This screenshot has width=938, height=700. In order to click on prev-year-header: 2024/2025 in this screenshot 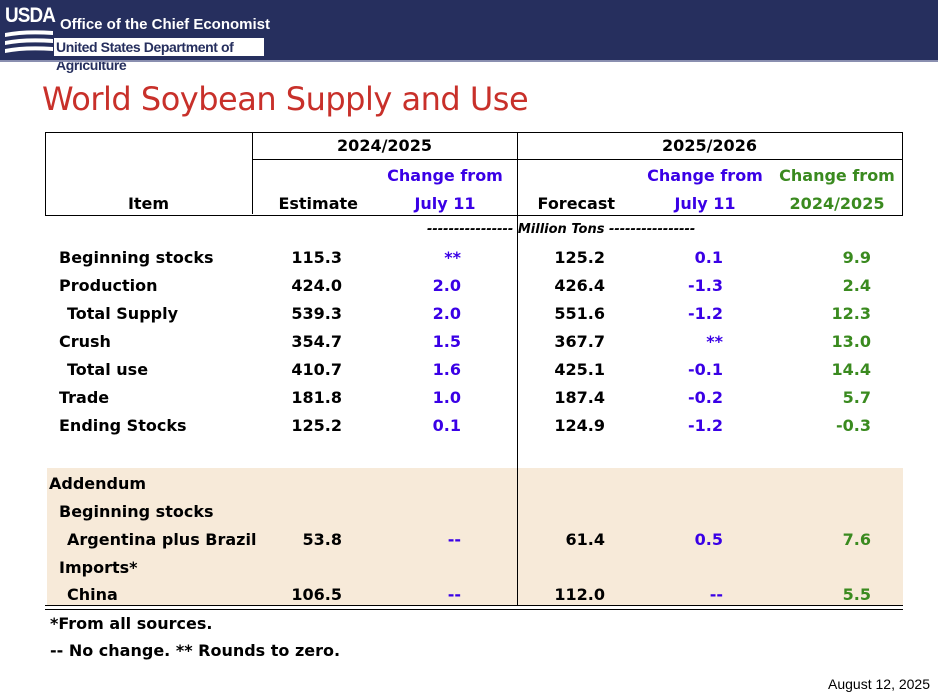, I will do `click(837, 203)`.